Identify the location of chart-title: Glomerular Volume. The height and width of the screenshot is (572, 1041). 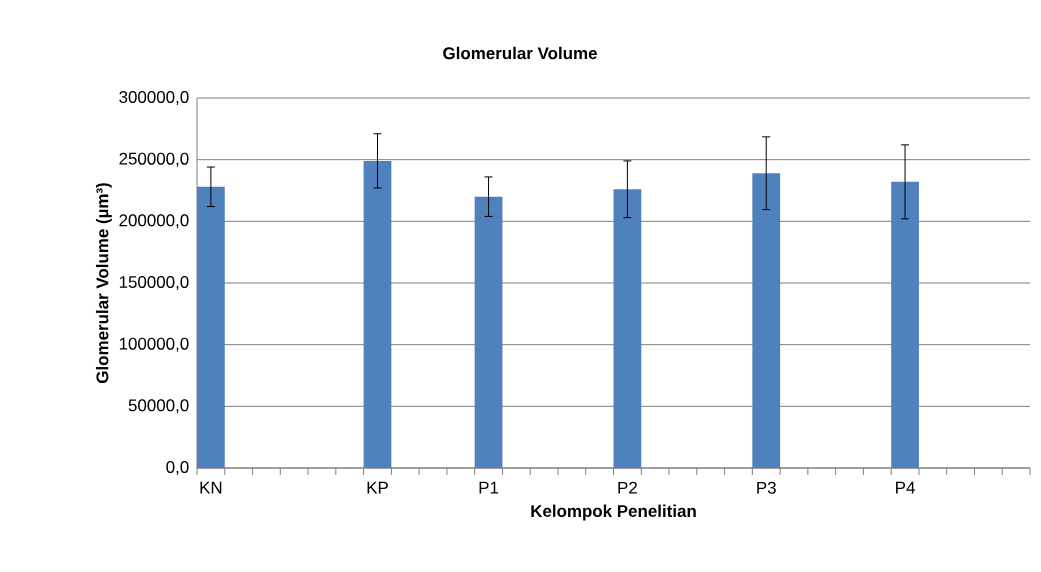
(520, 53).